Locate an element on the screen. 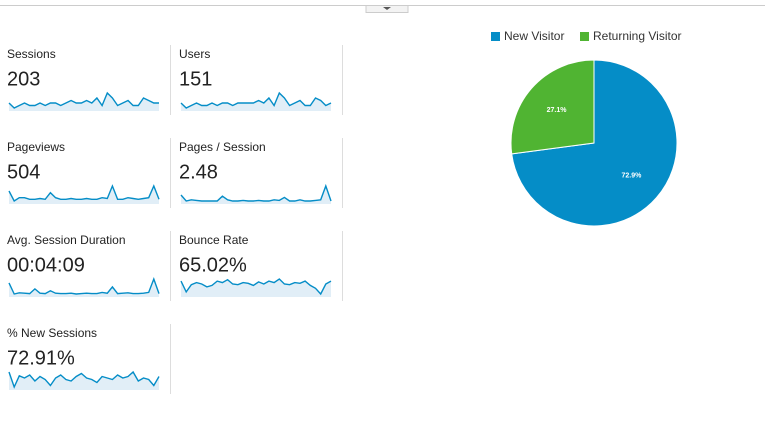 This screenshot has width=775, height=427. pie-slice is located at coordinates (552, 107).